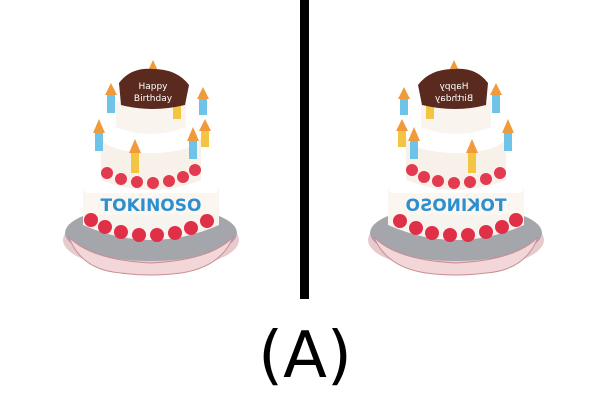 This screenshot has width=610, height=400. I want to click on topper-text-line2-right: Birthday, so click(453, 99).